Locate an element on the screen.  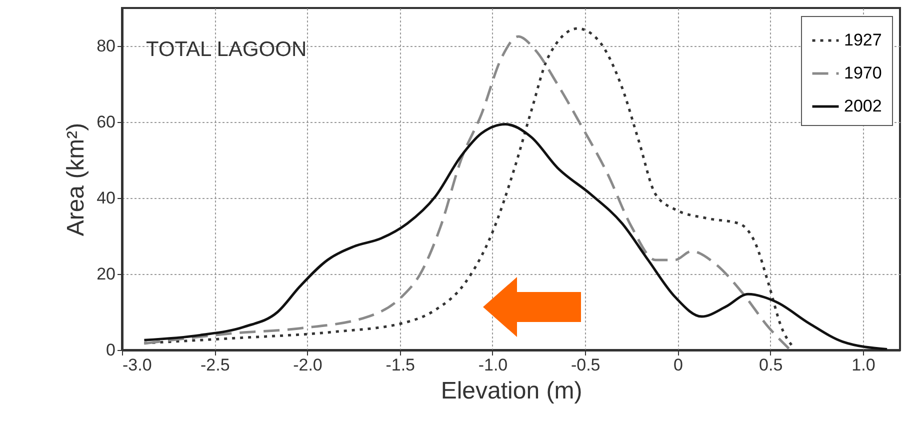
legend-label: 2002 is located at coordinates (863, 106).